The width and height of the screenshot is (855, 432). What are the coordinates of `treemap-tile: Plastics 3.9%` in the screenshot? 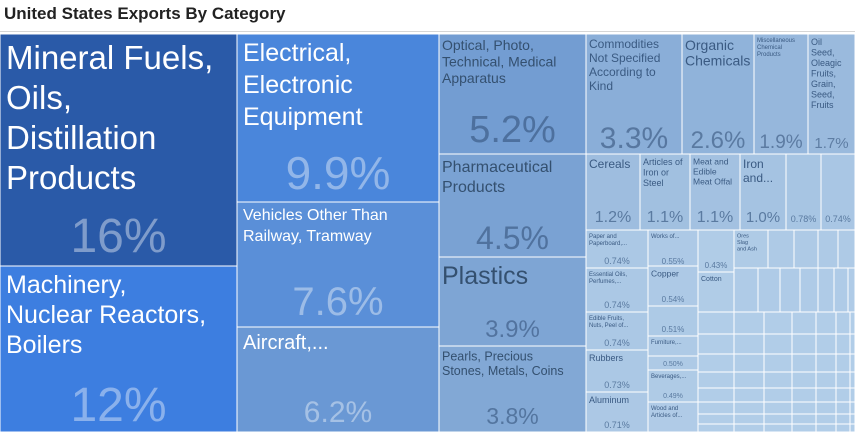 It's located at (512, 301).